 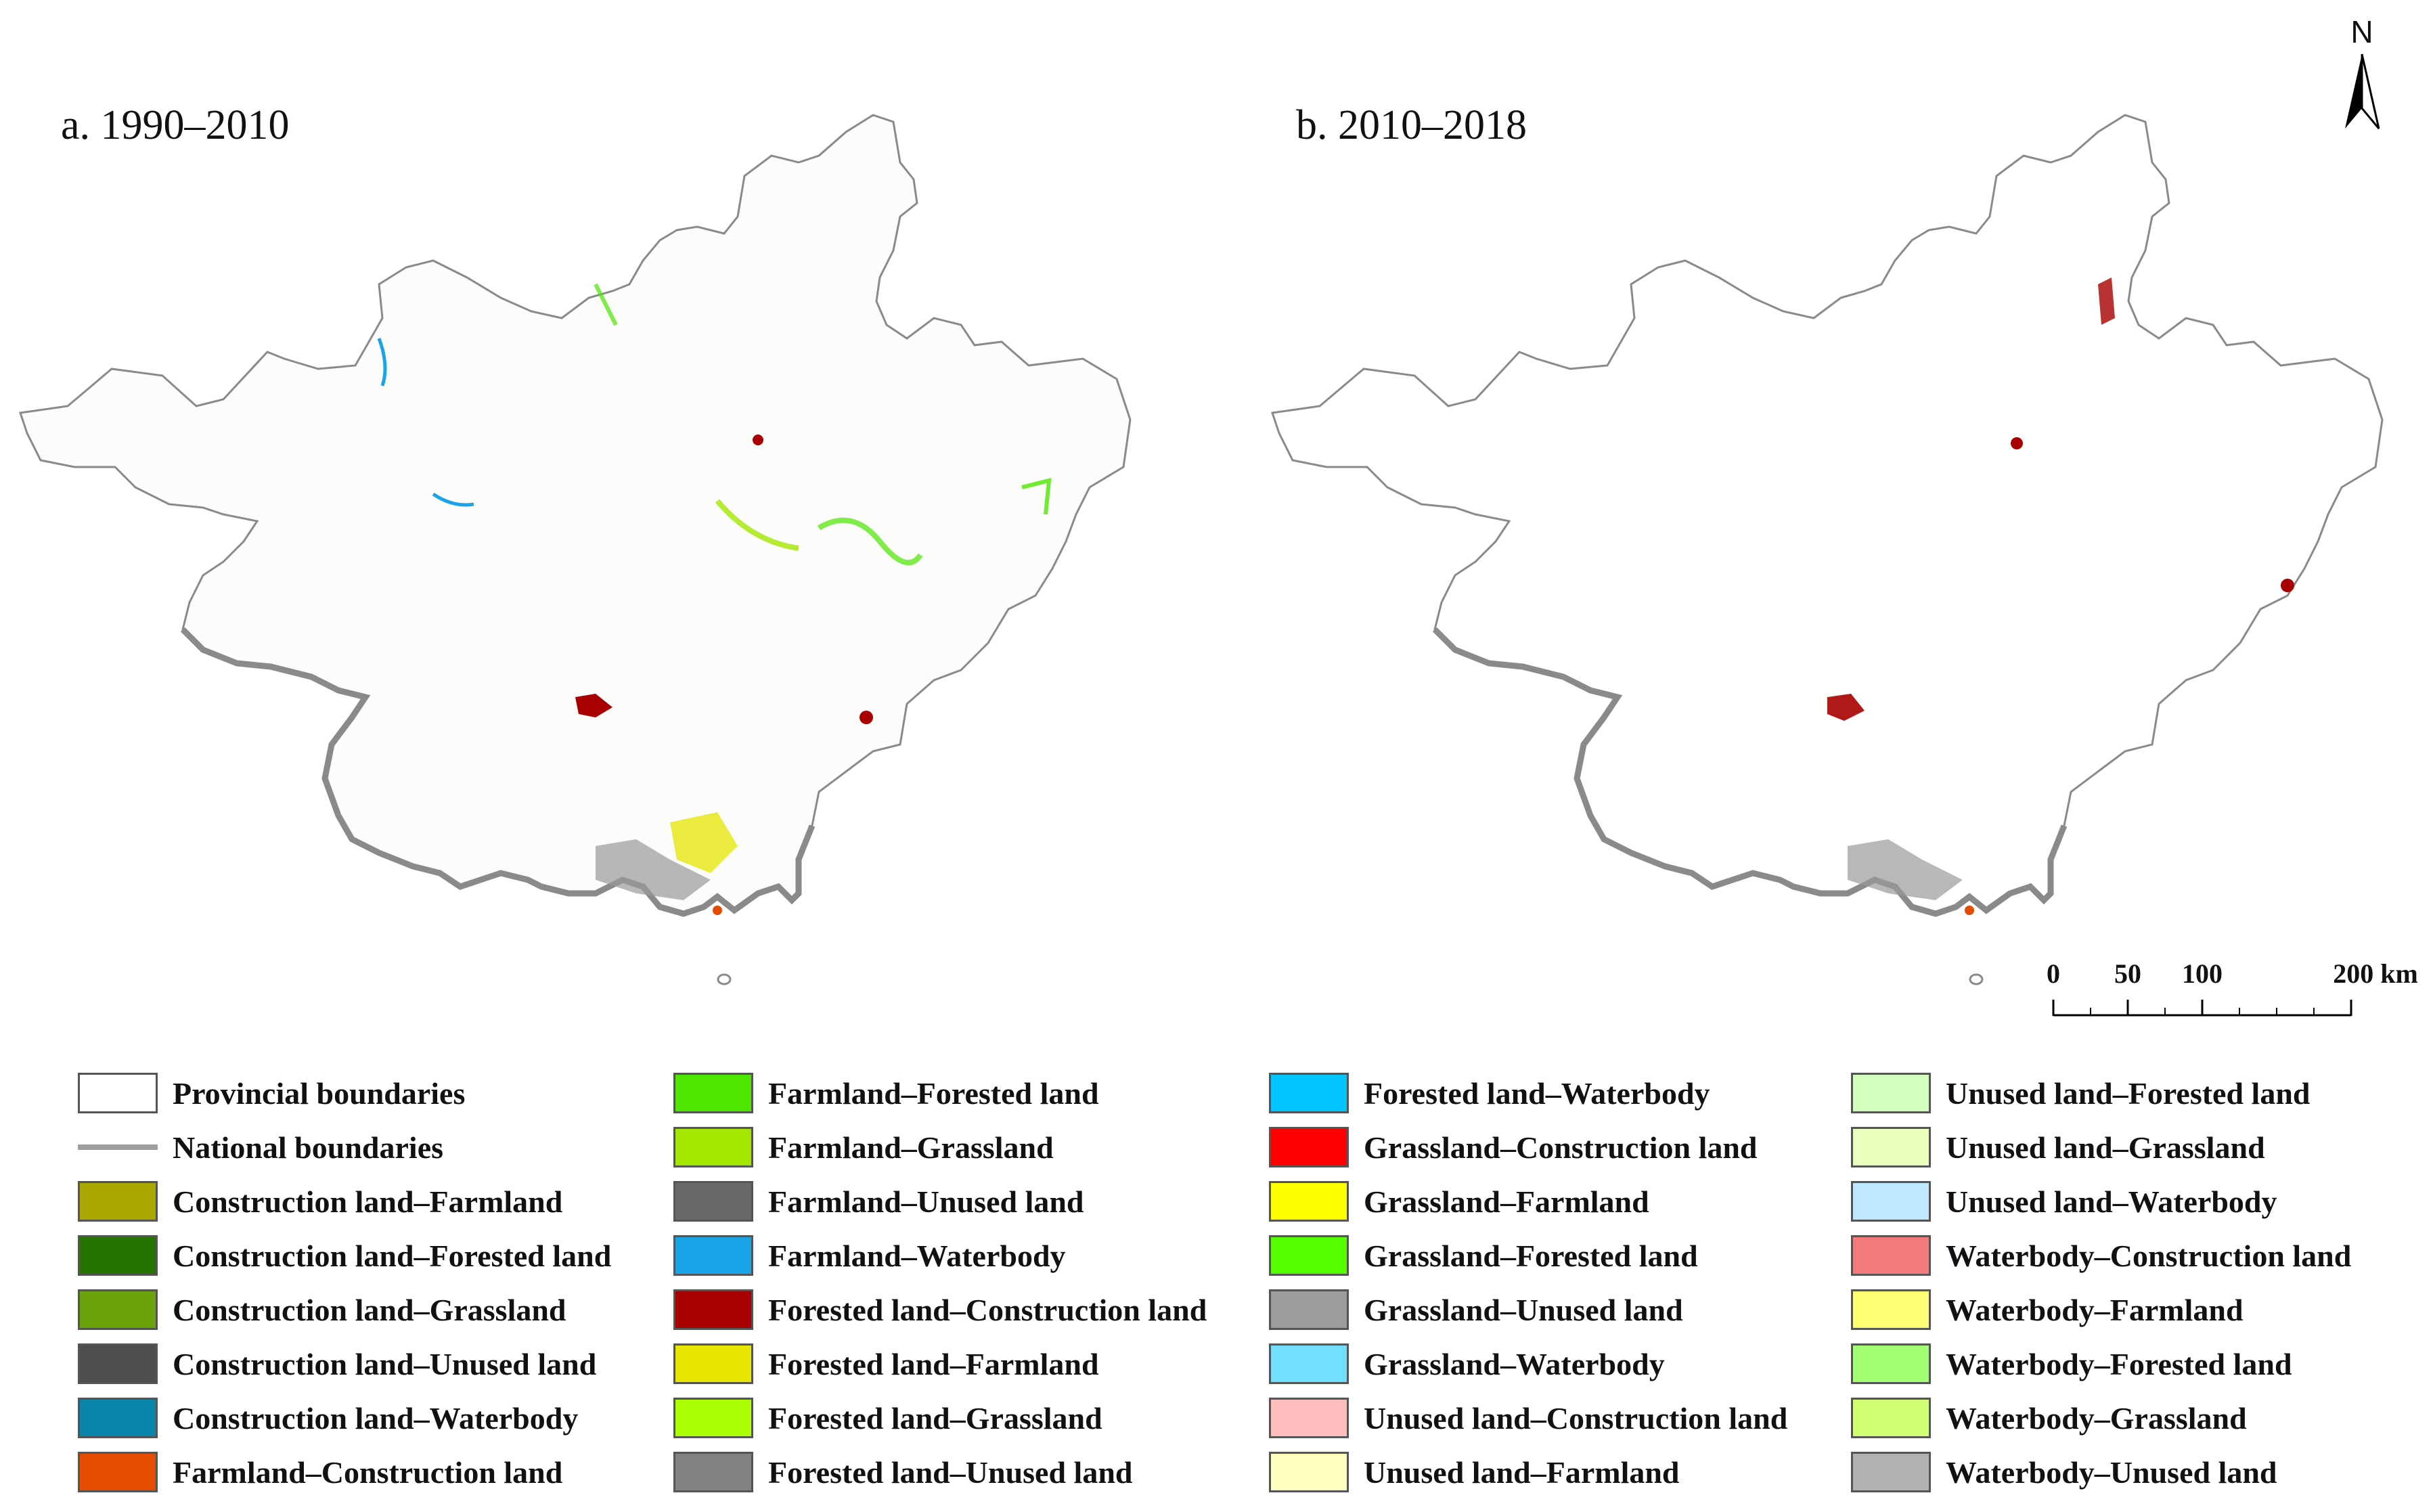 What do you see at coordinates (653, 869) in the screenshot?
I see `coastal-unused-land-cluster-a` at bounding box center [653, 869].